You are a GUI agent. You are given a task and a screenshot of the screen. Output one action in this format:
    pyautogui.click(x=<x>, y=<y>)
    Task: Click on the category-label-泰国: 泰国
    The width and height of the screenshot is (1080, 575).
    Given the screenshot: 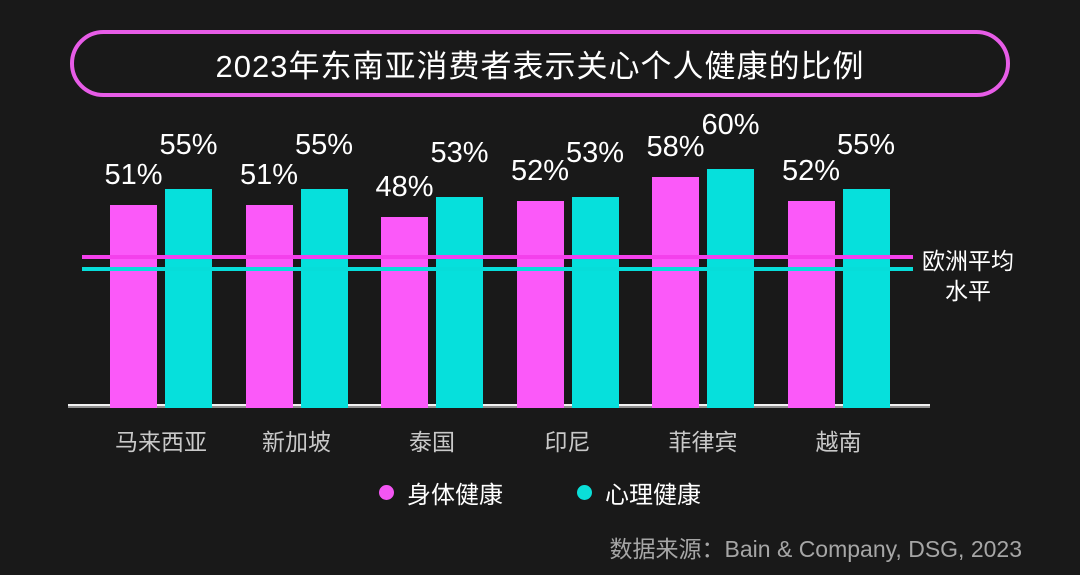 What is the action you would take?
    pyautogui.click(x=432, y=442)
    